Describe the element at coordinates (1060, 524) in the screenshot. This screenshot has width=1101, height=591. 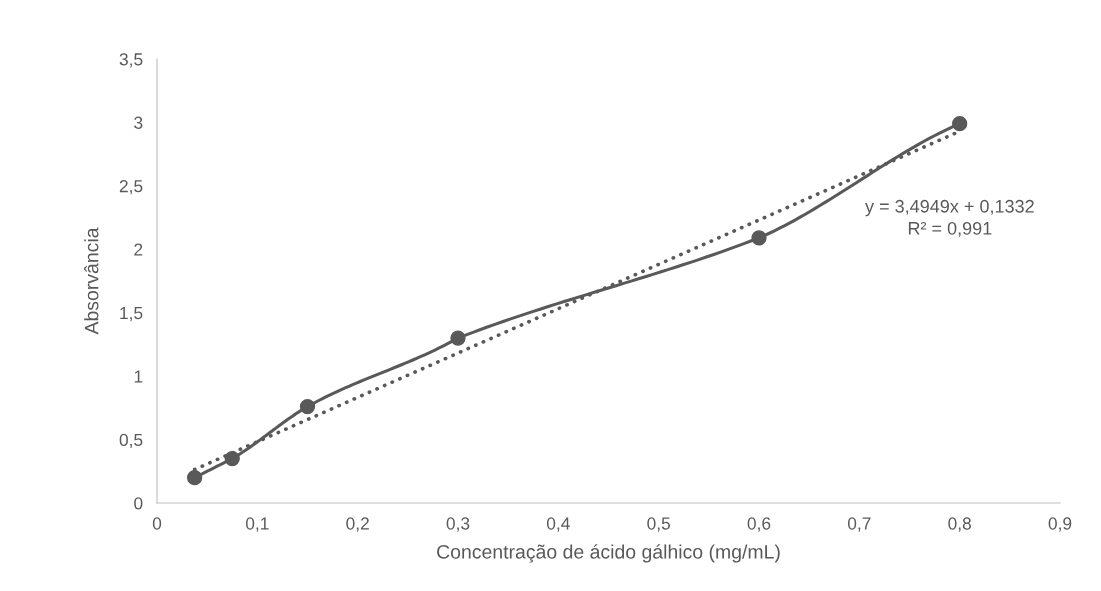
I see `x-tick-label: 0,9` at that location.